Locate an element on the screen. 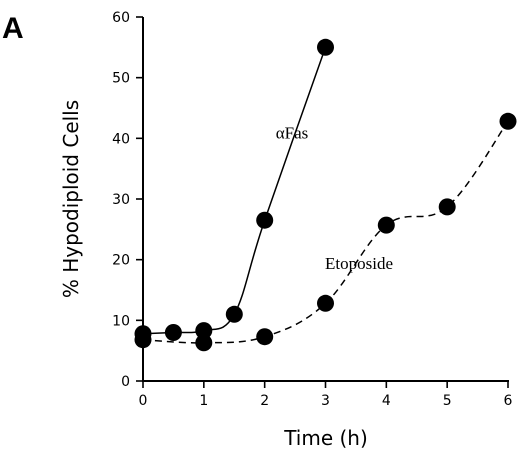  x-tick-label: 3 is located at coordinates (325, 401).